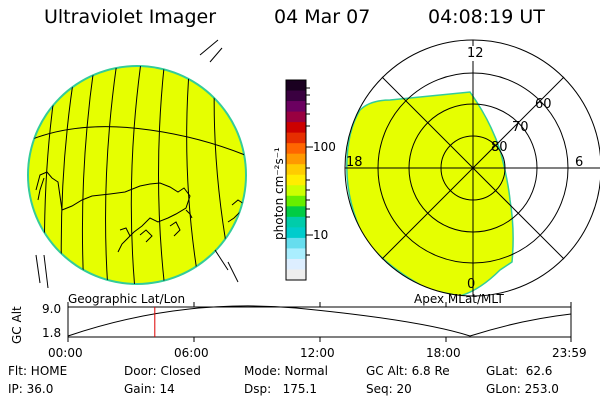 This screenshot has width=600, height=400. What do you see at coordinates (319, 322) in the screenshot?
I see `altitude-plot` at bounding box center [319, 322].